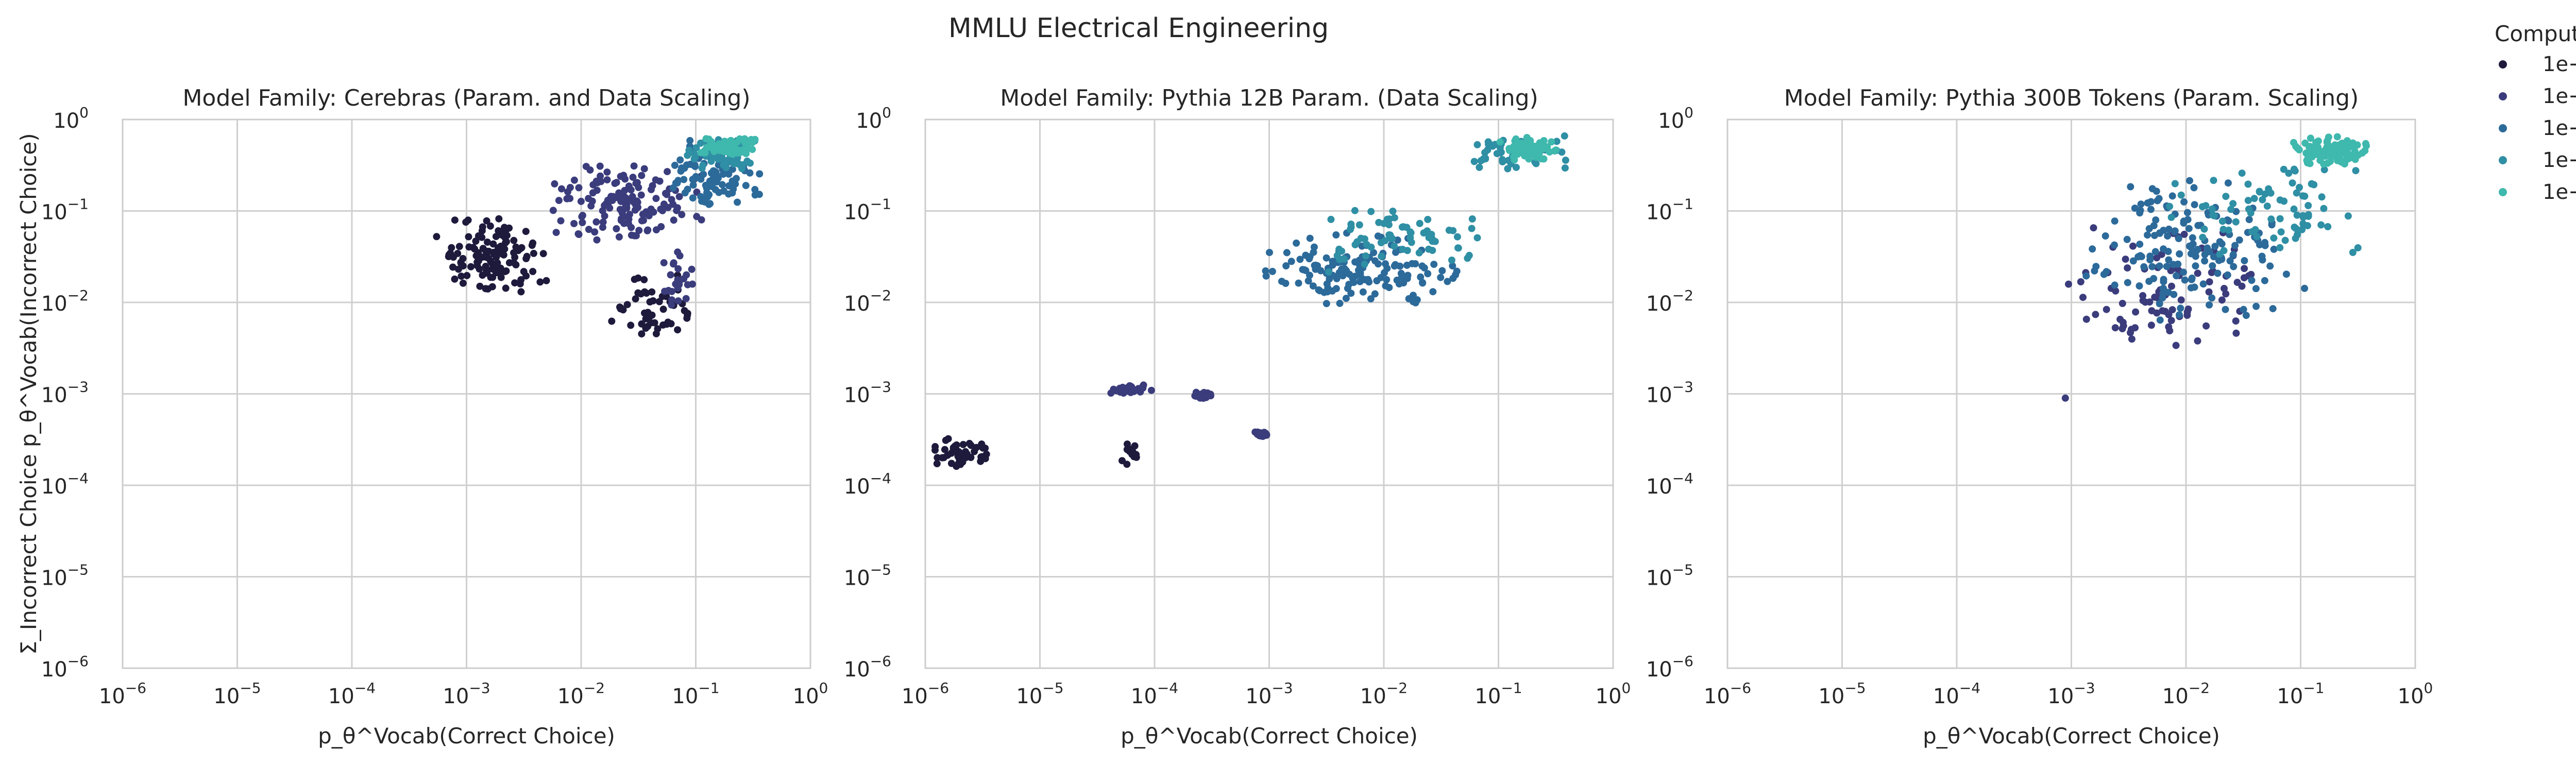  What do you see at coordinates (1397, 689) in the screenshot?
I see `x-tick-label-exp: −2` at bounding box center [1397, 689].